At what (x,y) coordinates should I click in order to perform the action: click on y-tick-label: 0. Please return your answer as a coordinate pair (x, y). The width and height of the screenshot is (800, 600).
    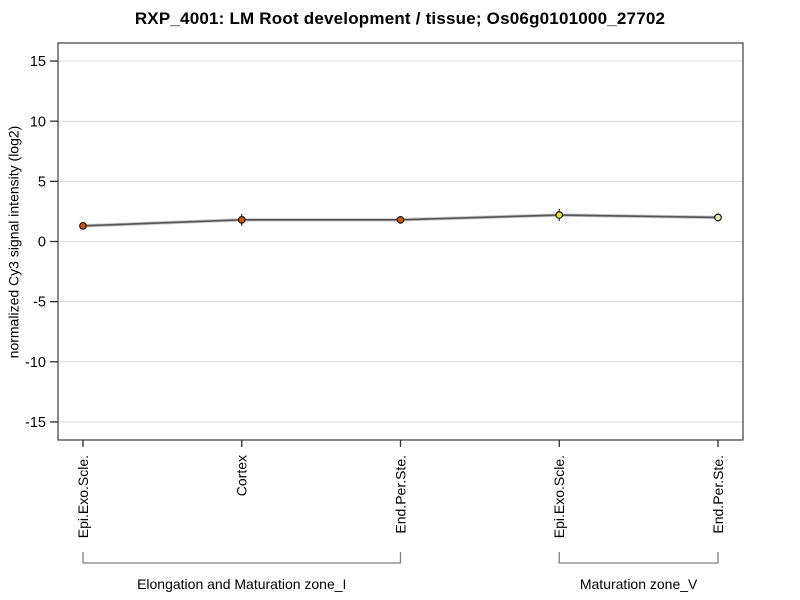
    Looking at the image, I should click on (42, 243).